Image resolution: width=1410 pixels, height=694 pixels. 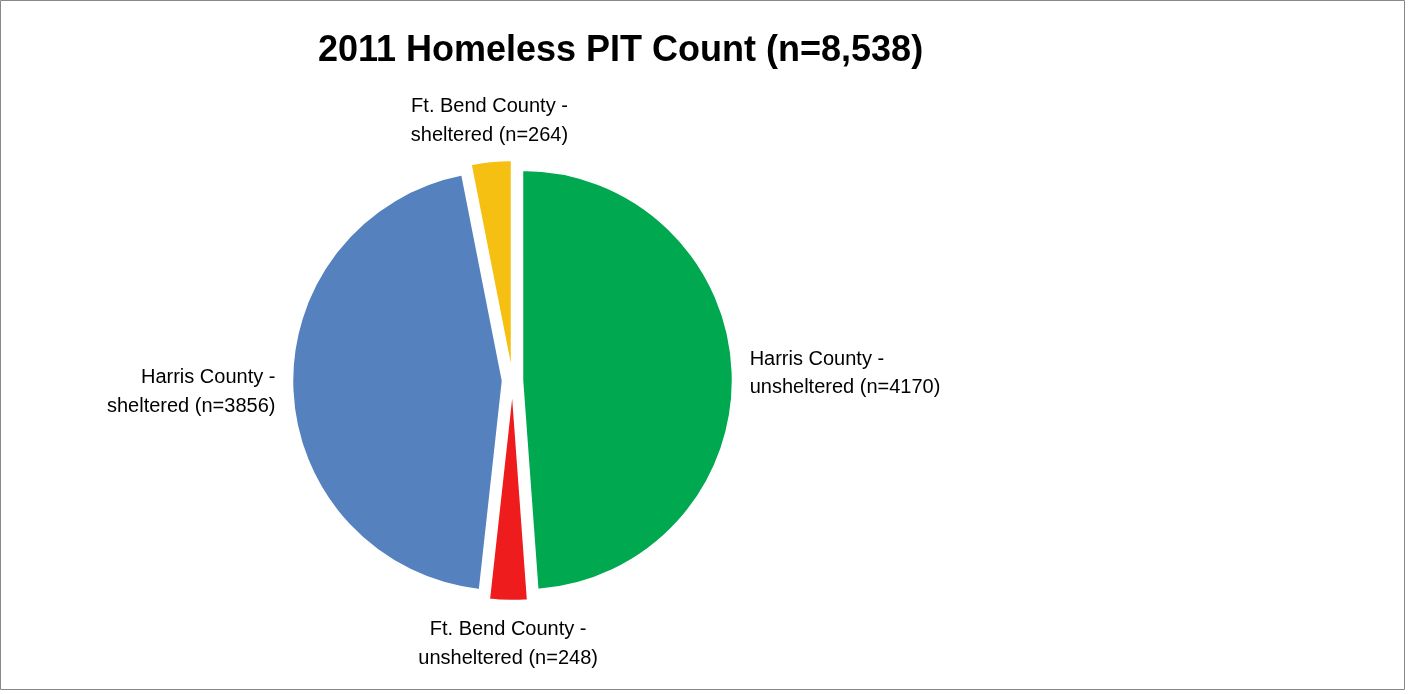 I want to click on slice-label: Ft. Bend County - sheltered (n=264), so click(x=489, y=119).